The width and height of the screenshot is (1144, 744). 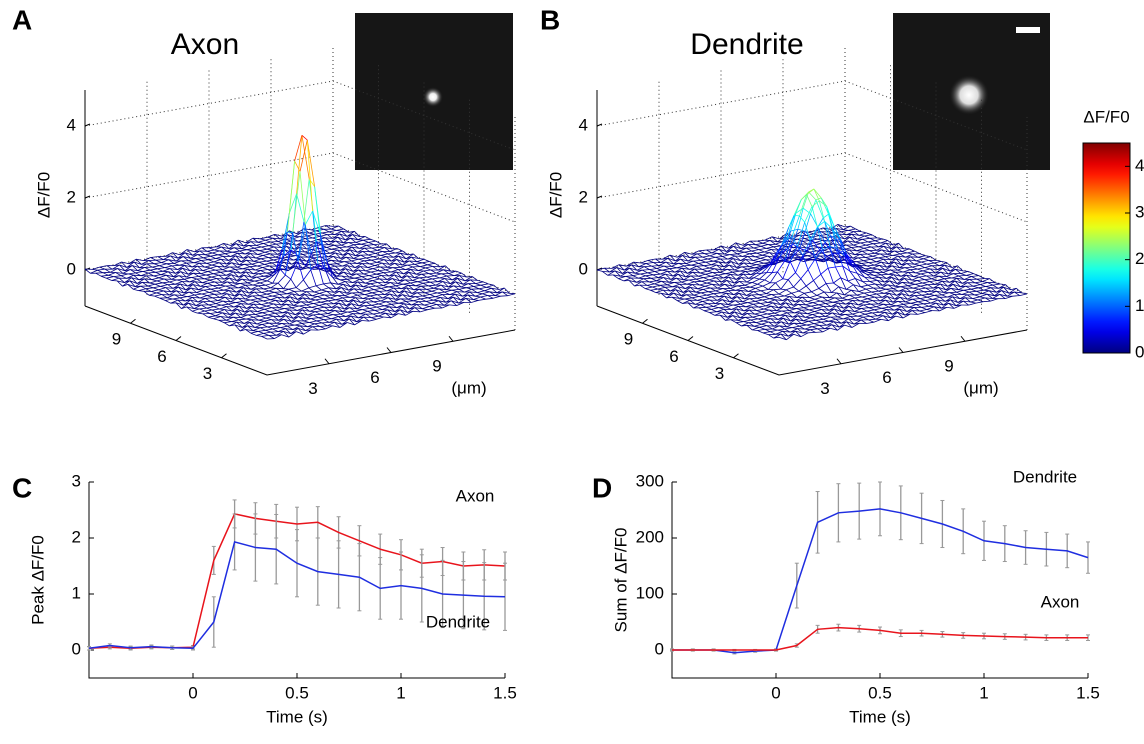 What do you see at coordinates (948, 366) in the screenshot?
I see `x-tick-label: 9` at bounding box center [948, 366].